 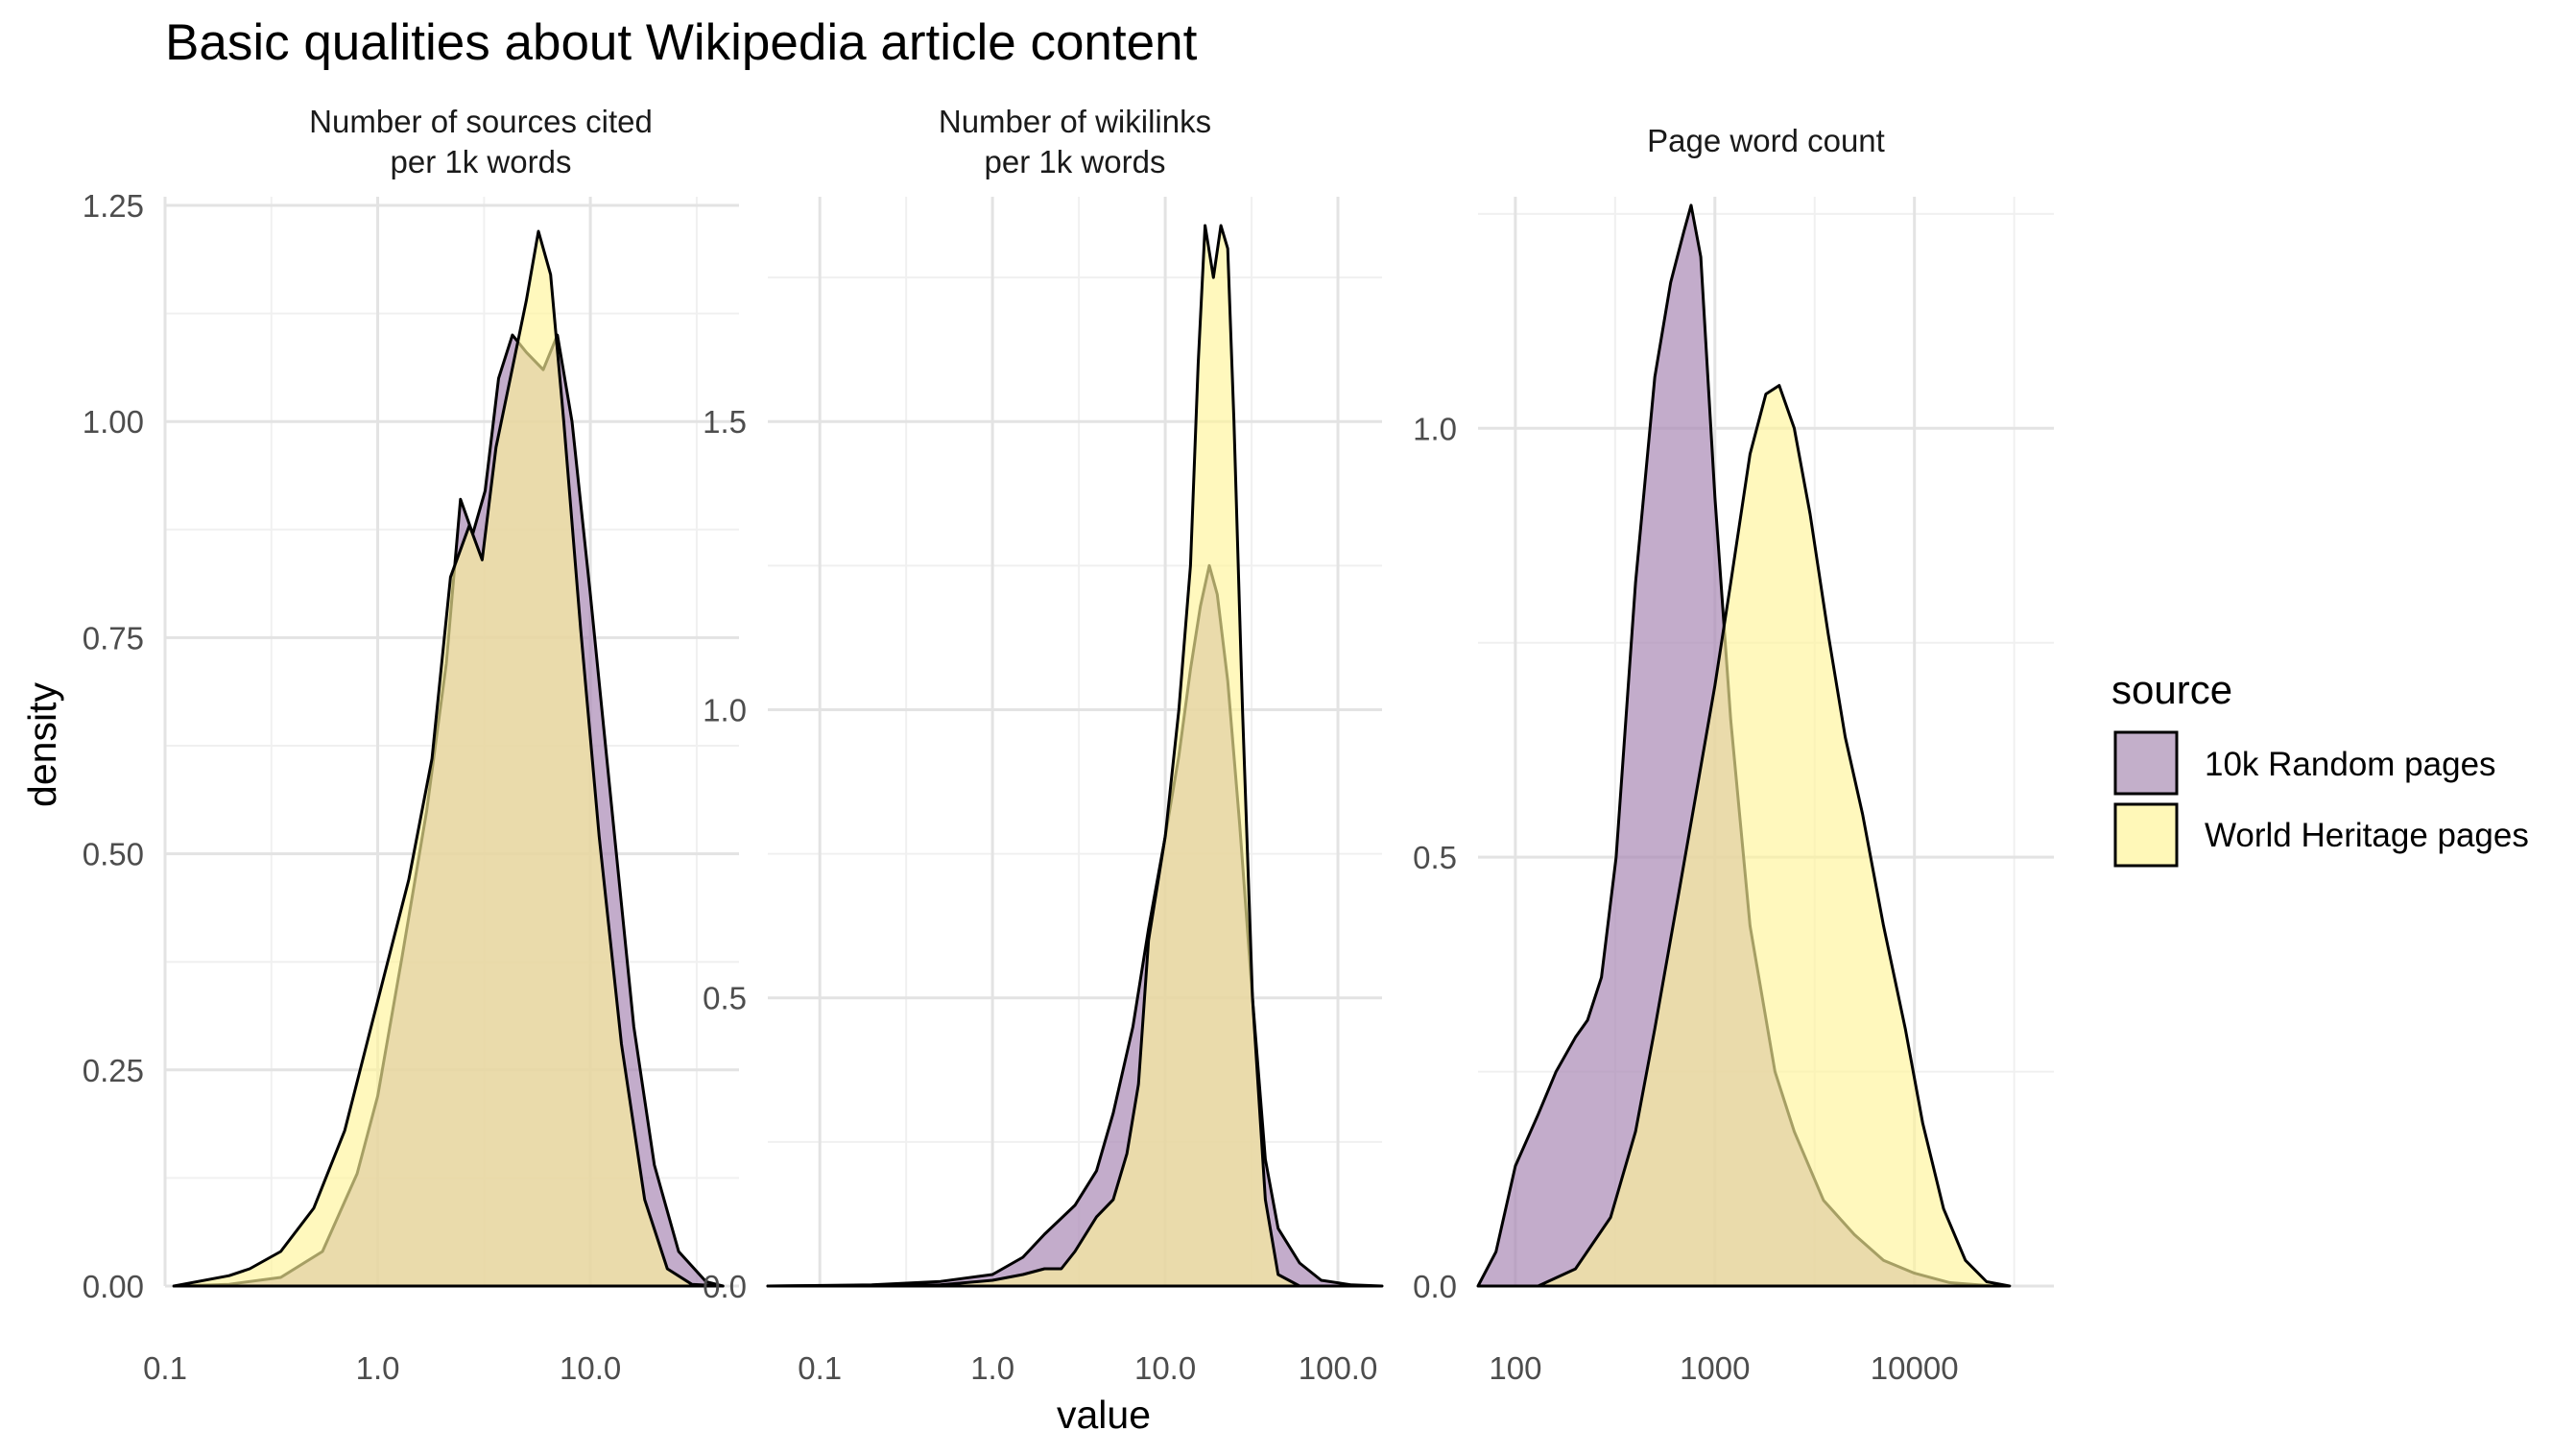 I want to click on panel-strip-title: Page word count, so click(x=1766, y=141).